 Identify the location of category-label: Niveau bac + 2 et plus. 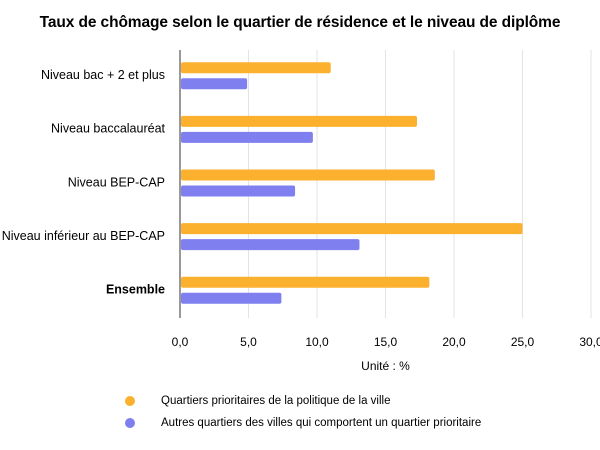
(103, 75).